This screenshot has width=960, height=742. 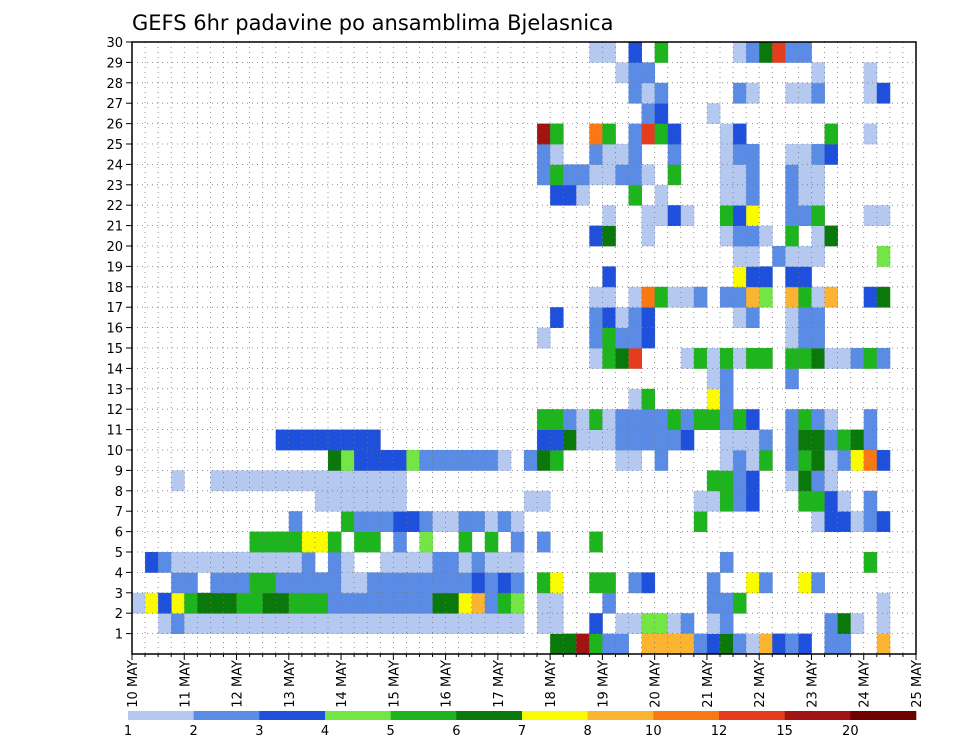 What do you see at coordinates (653, 731) in the screenshot?
I see `legend-label: 10` at bounding box center [653, 731].